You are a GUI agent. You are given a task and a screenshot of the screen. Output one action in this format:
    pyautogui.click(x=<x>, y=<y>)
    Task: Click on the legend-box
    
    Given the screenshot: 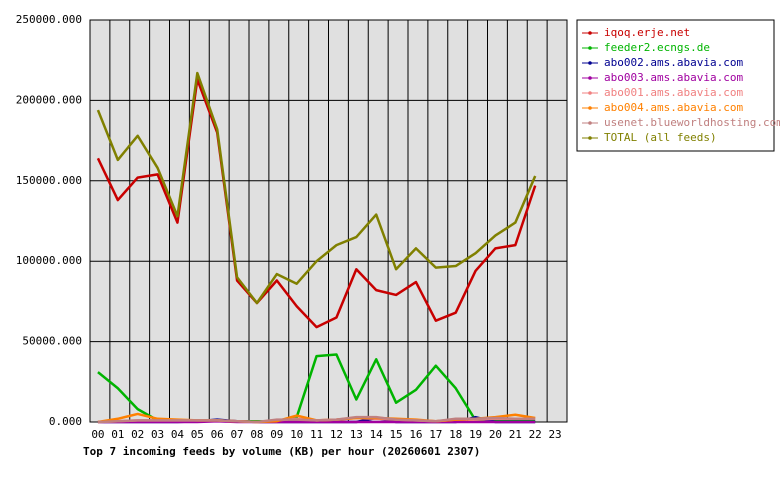 What is the action you would take?
    pyautogui.click(x=675, y=85)
    